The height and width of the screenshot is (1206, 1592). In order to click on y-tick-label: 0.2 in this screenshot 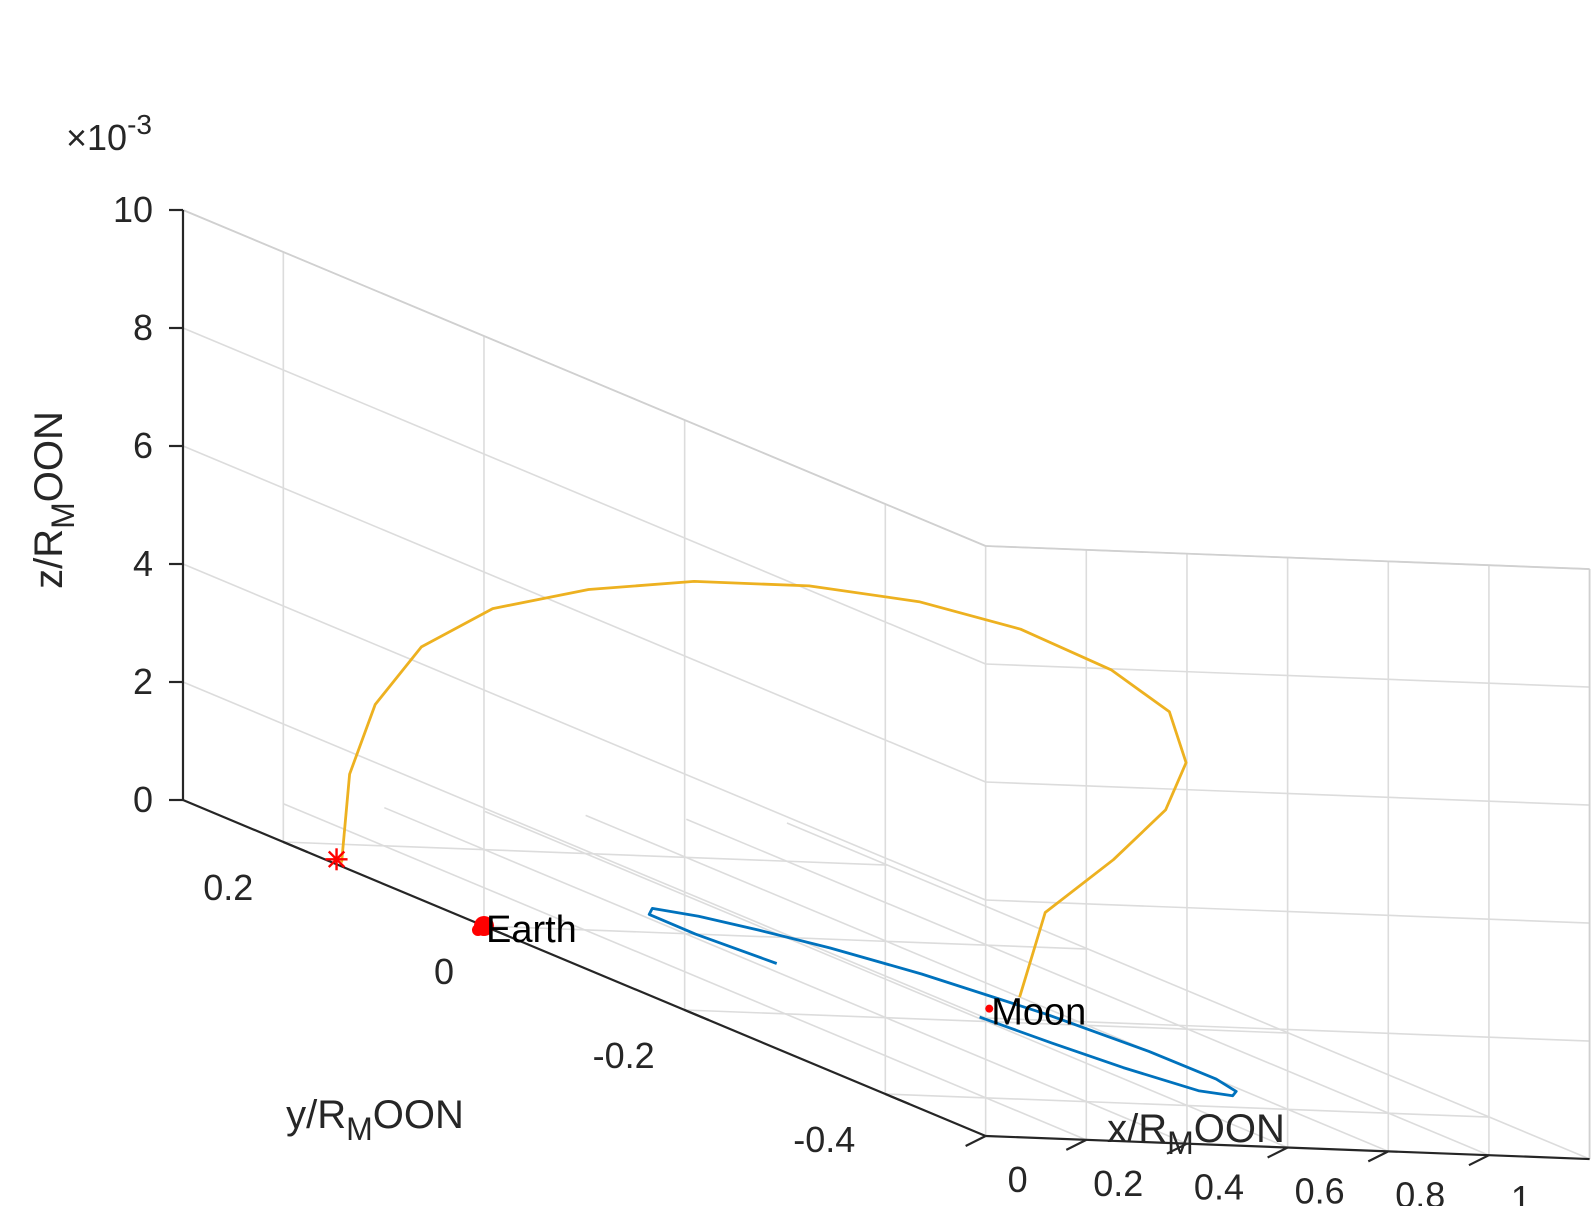, I will do `click(228, 887)`.